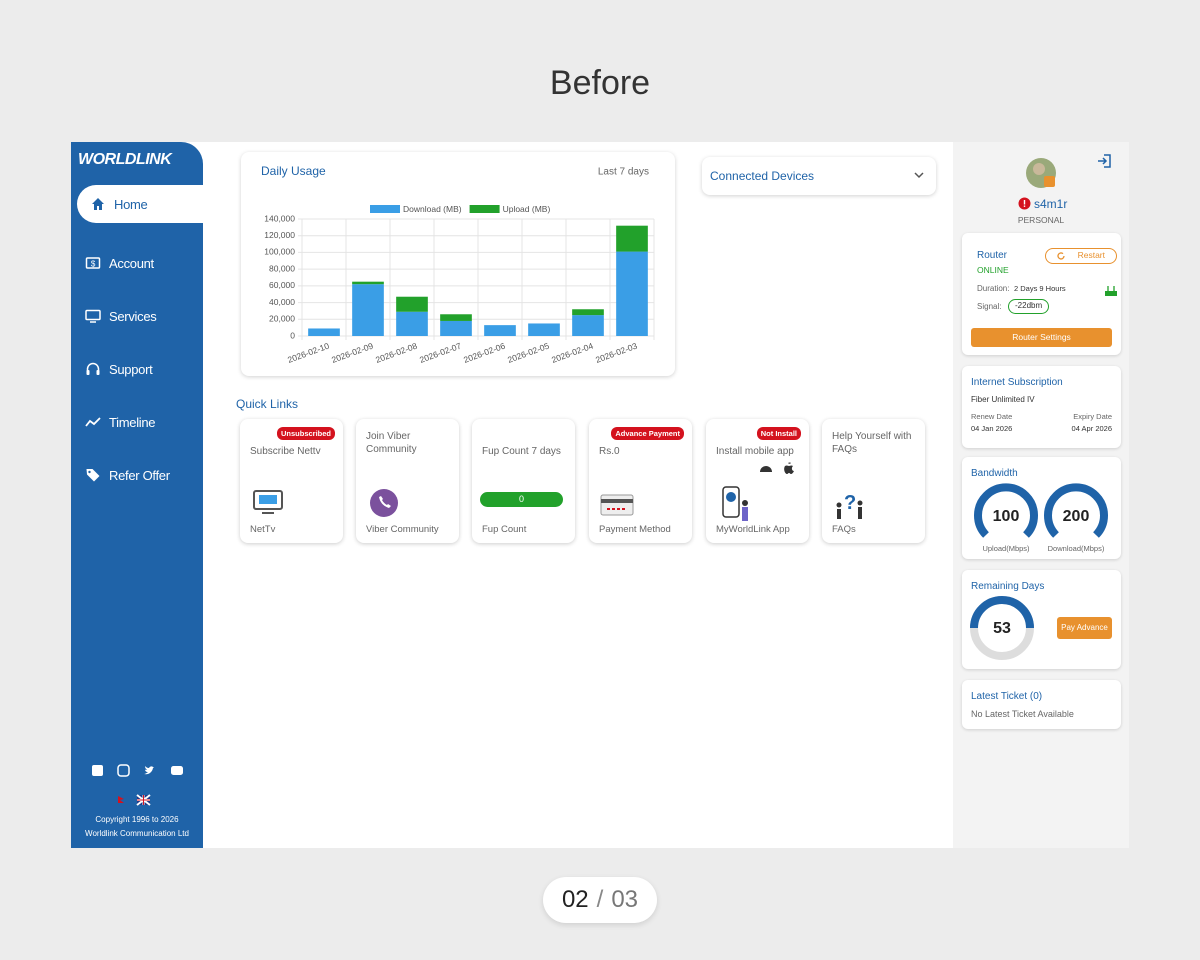 The height and width of the screenshot is (960, 1200). What do you see at coordinates (432, 209) in the screenshot?
I see `legend-label: Download (MB)` at bounding box center [432, 209].